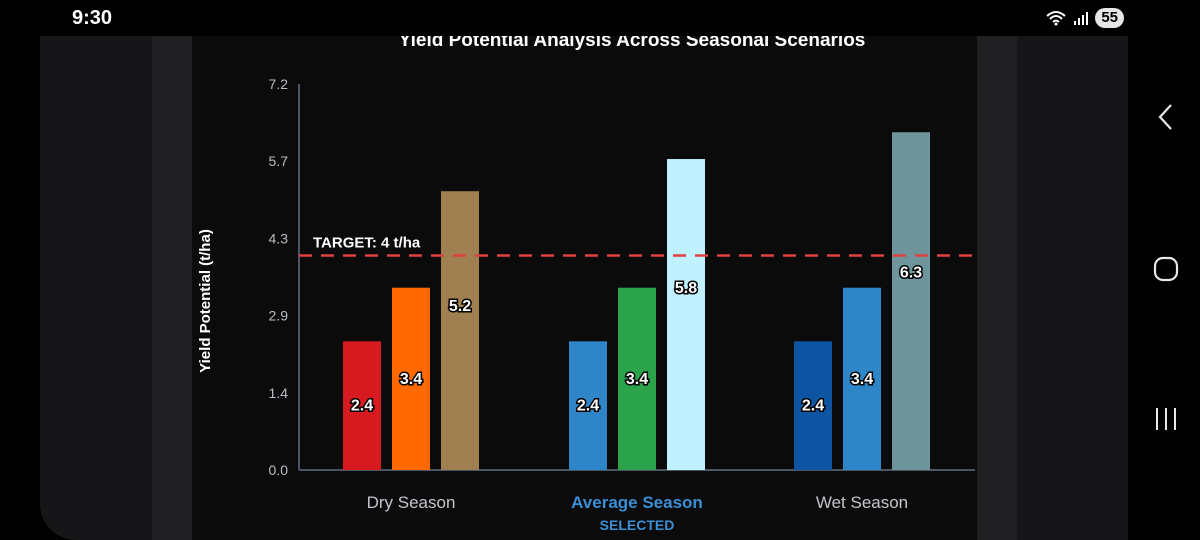 The height and width of the screenshot is (540, 1200). I want to click on recent-apps-icon, so click(1166, 419).